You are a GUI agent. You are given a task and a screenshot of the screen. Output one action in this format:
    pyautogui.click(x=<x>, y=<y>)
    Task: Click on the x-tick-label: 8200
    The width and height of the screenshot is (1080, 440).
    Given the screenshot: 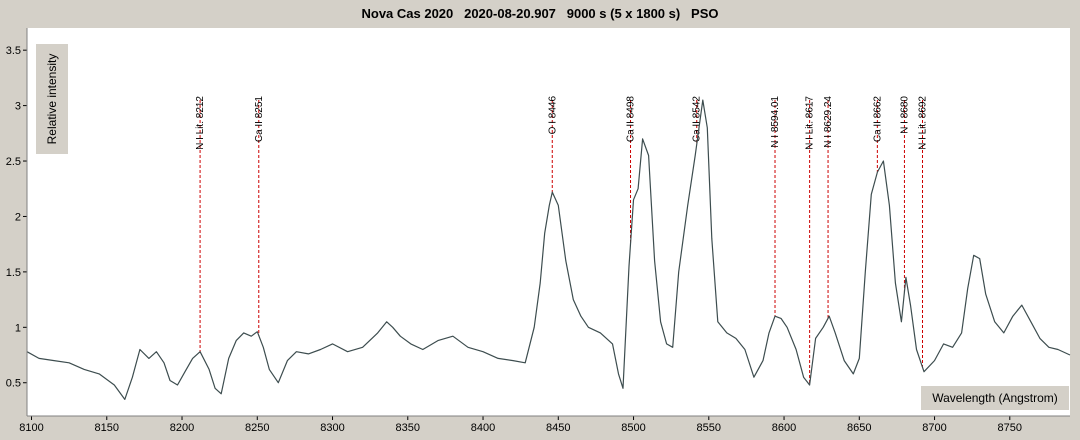 What is the action you would take?
    pyautogui.click(x=182, y=428)
    